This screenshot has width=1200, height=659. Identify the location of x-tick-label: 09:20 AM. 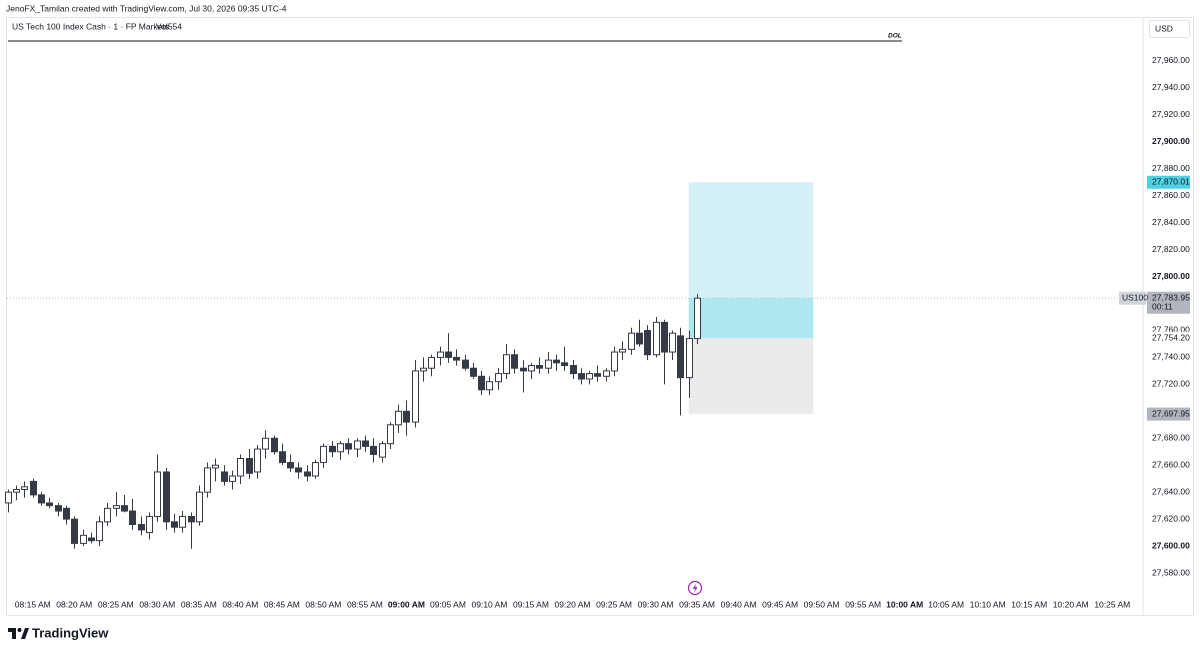
(573, 604).